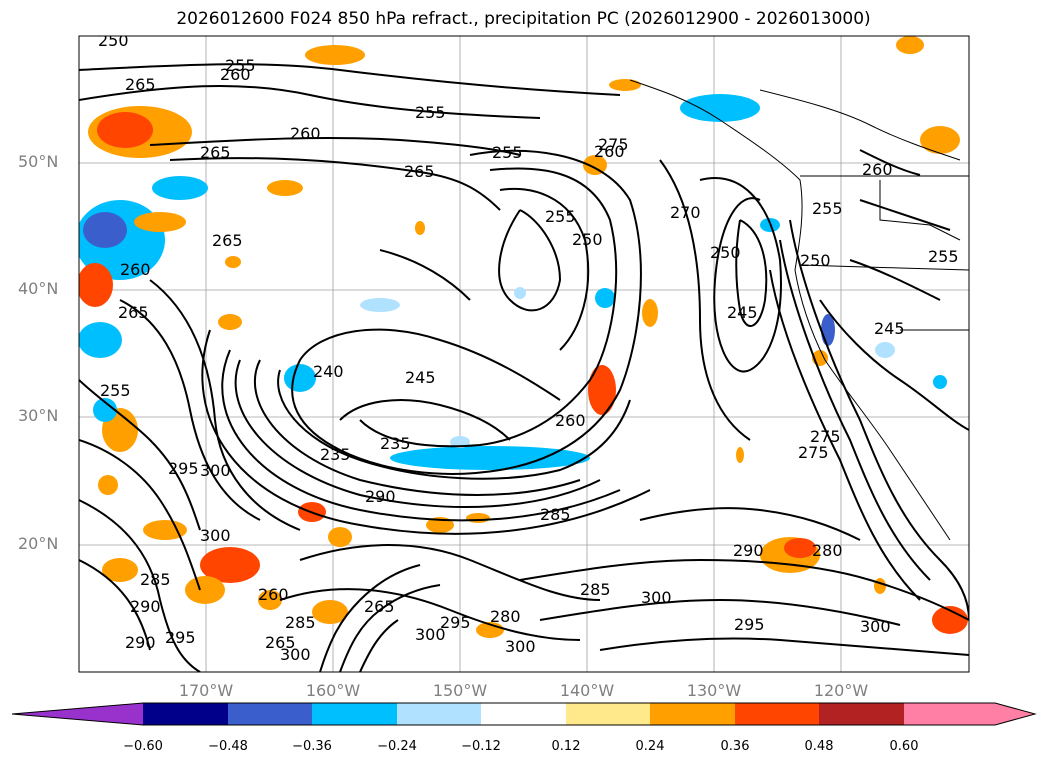 This screenshot has width=1047, height=765. I want to click on colorbar-tick: −0.48, so click(228, 746).